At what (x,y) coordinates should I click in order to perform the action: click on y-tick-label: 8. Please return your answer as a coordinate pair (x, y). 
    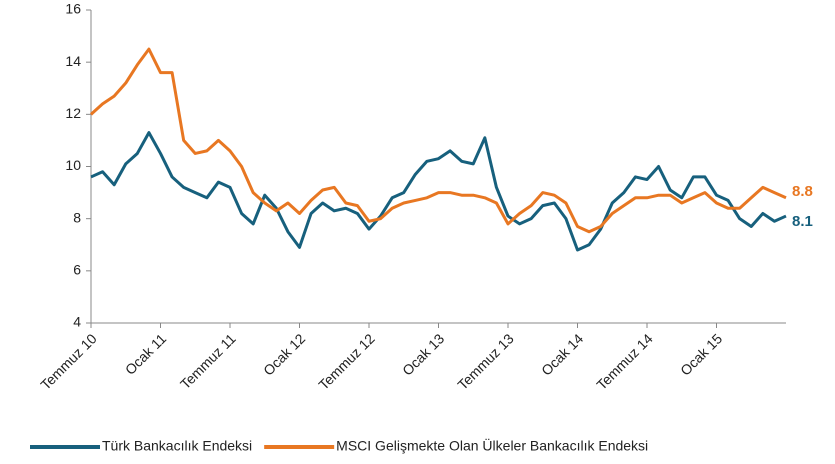
    Looking at the image, I should click on (77, 217).